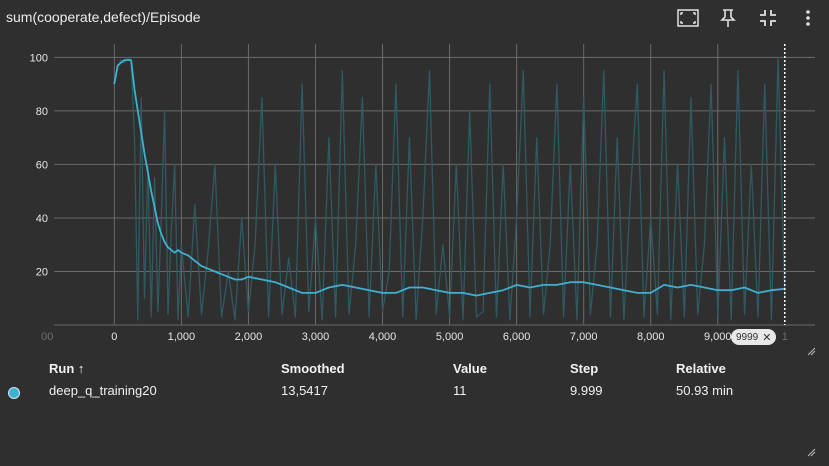 The width and height of the screenshot is (829, 466). What do you see at coordinates (470, 368) in the screenshot?
I see `column-header-value: Value` at bounding box center [470, 368].